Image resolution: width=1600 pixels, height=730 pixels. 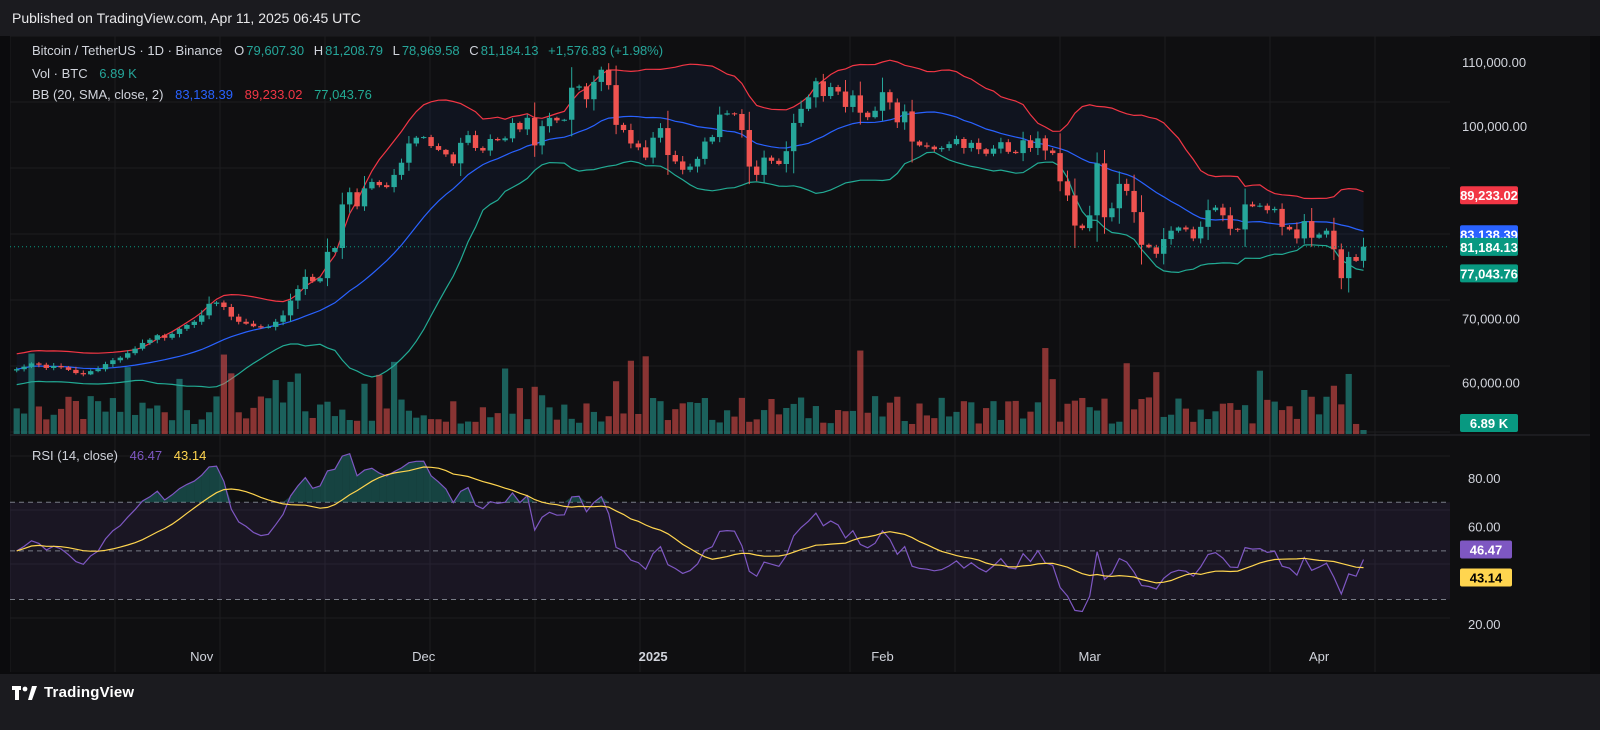 I want to click on rsi-tick-label: 20.00, so click(x=1484, y=624).